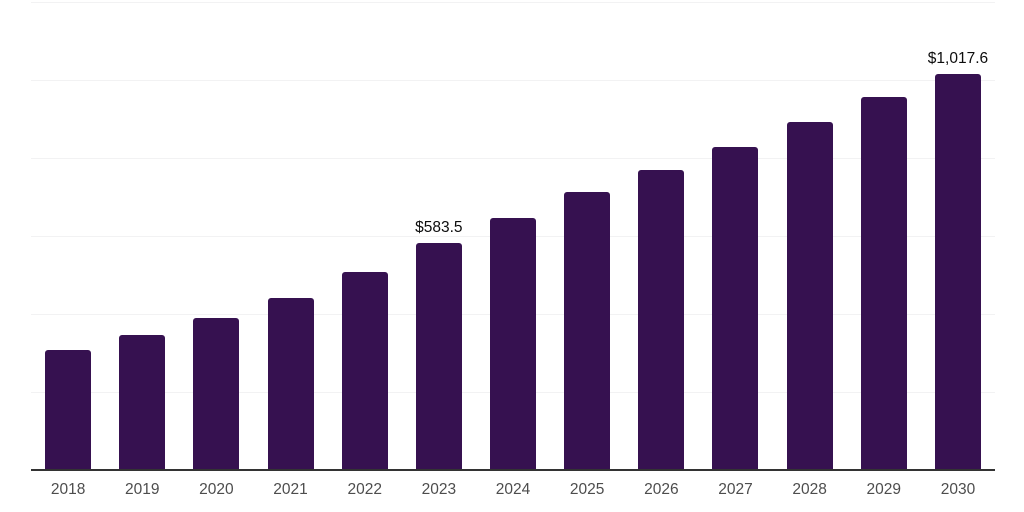 The width and height of the screenshot is (1024, 512). What do you see at coordinates (290, 489) in the screenshot?
I see `x-tick-label: 2021` at bounding box center [290, 489].